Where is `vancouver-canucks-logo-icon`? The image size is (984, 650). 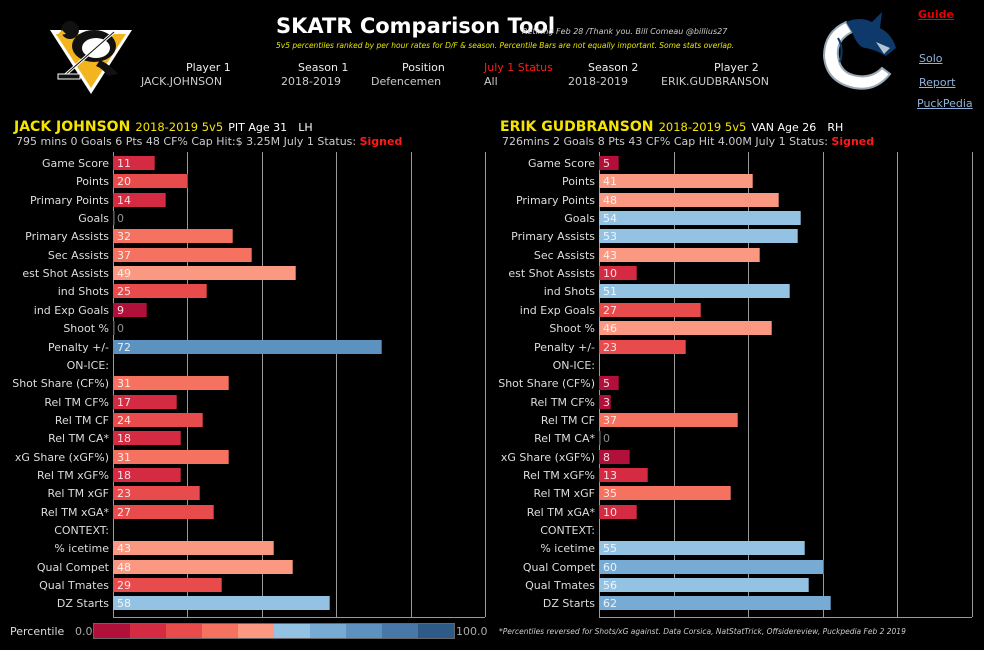 vancouver-canucks-logo-icon is located at coordinates (859, 51).